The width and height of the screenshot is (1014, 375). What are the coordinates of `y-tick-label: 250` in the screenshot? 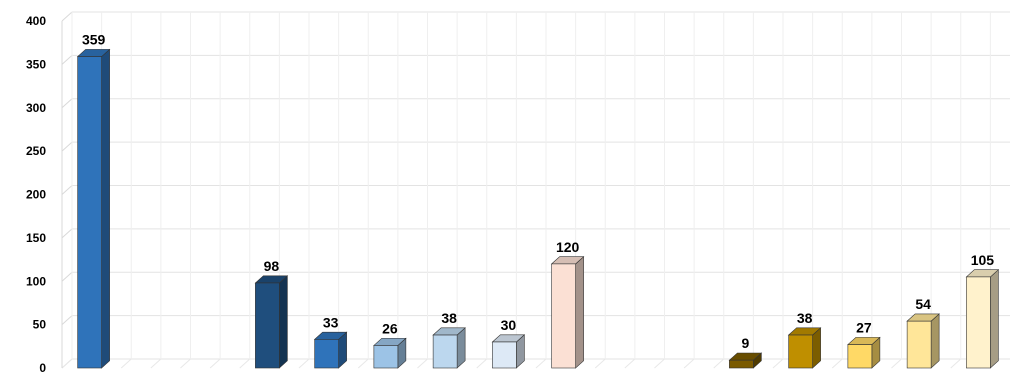 It's located at (36, 151).